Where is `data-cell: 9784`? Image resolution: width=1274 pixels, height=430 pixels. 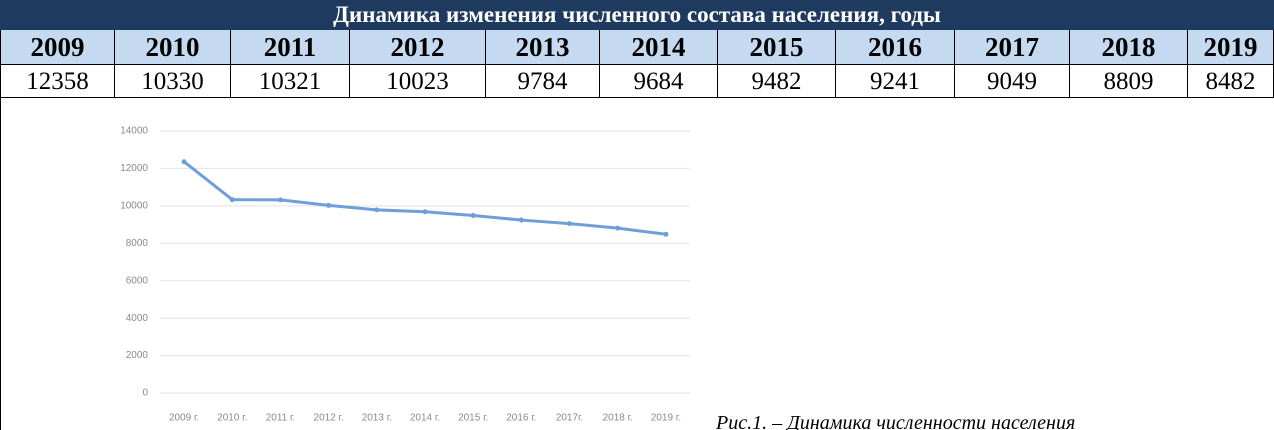
data-cell: 9784 is located at coordinates (543, 81).